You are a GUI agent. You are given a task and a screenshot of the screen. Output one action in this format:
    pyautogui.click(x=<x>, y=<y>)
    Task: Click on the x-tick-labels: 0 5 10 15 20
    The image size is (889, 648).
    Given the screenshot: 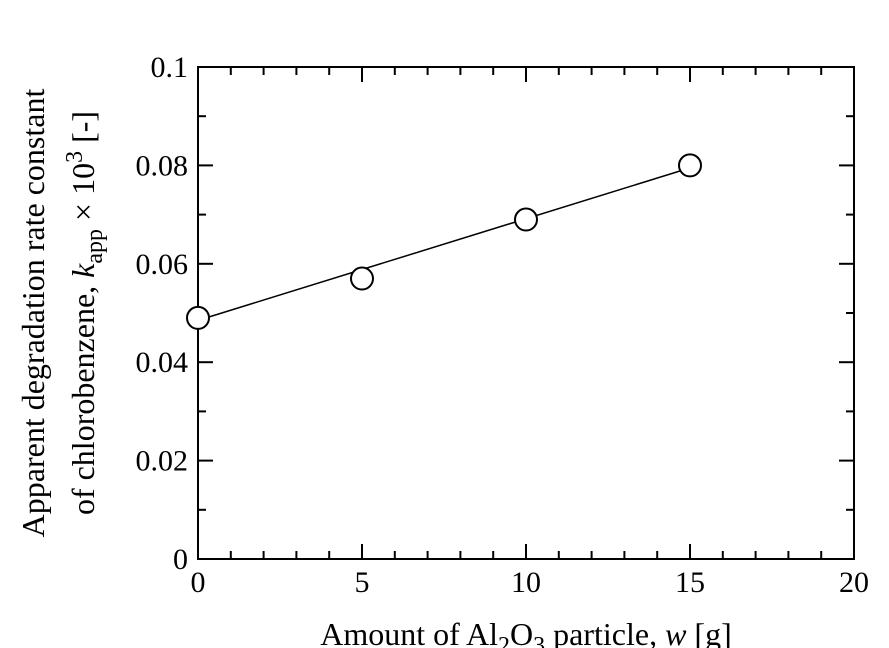 What is the action you would take?
    pyautogui.click(x=530, y=582)
    